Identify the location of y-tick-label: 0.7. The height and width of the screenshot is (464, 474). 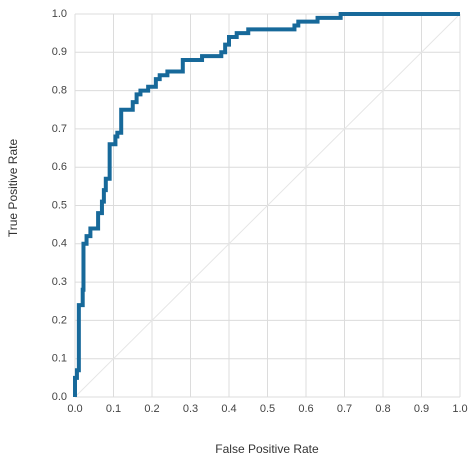
(59, 129).